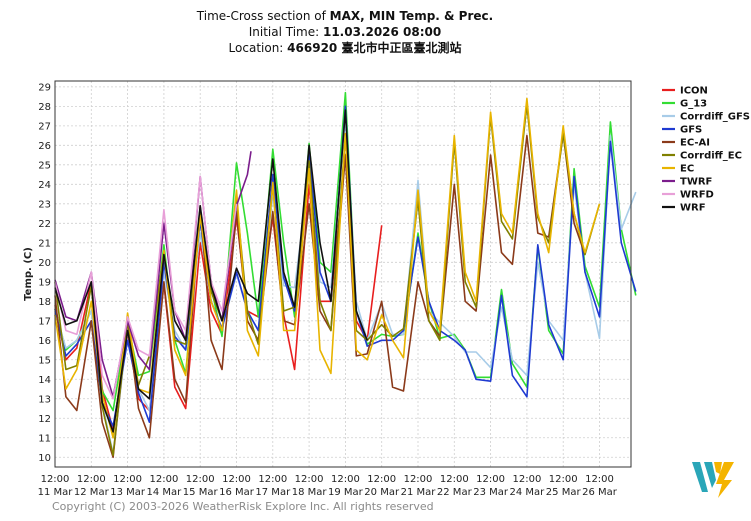 Image resolution: width=751 pixels, height=521 pixels. I want to click on y-tick-label: 24, so click(44, 185).